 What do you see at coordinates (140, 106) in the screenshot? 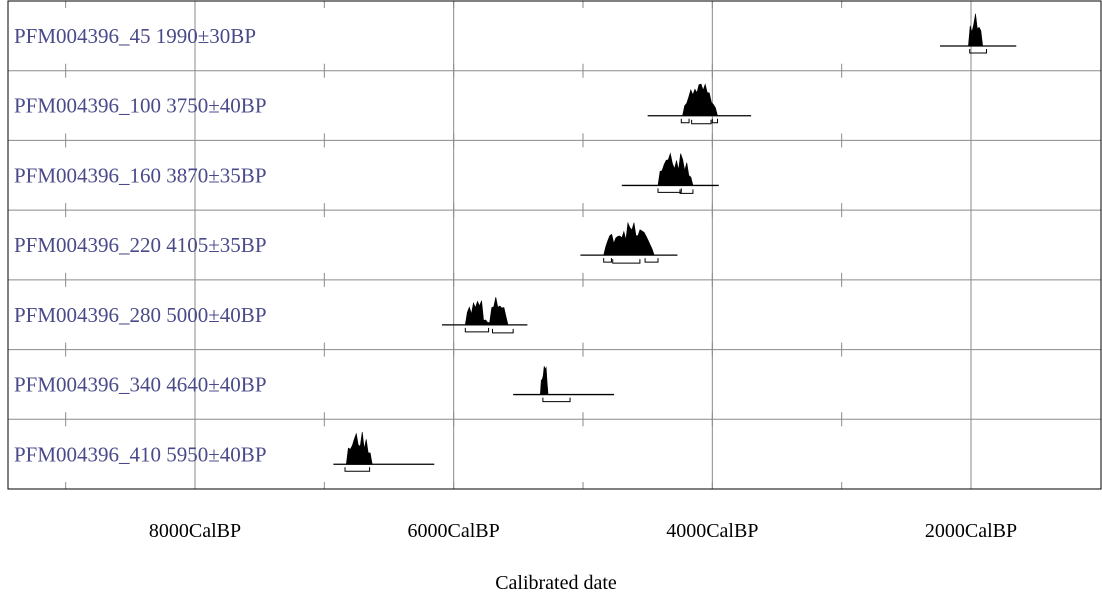
I see `row-label: PFM004396_100 3750±40BP` at bounding box center [140, 106].